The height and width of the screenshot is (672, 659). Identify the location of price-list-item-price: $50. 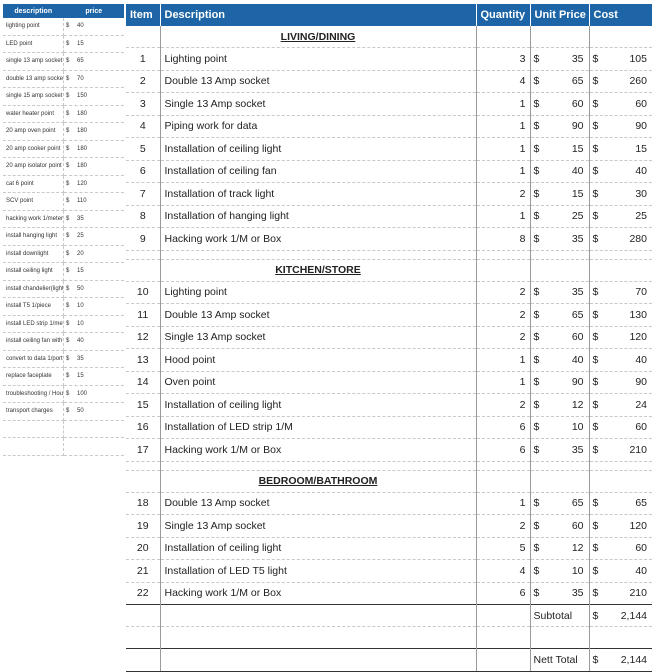
(93, 411).